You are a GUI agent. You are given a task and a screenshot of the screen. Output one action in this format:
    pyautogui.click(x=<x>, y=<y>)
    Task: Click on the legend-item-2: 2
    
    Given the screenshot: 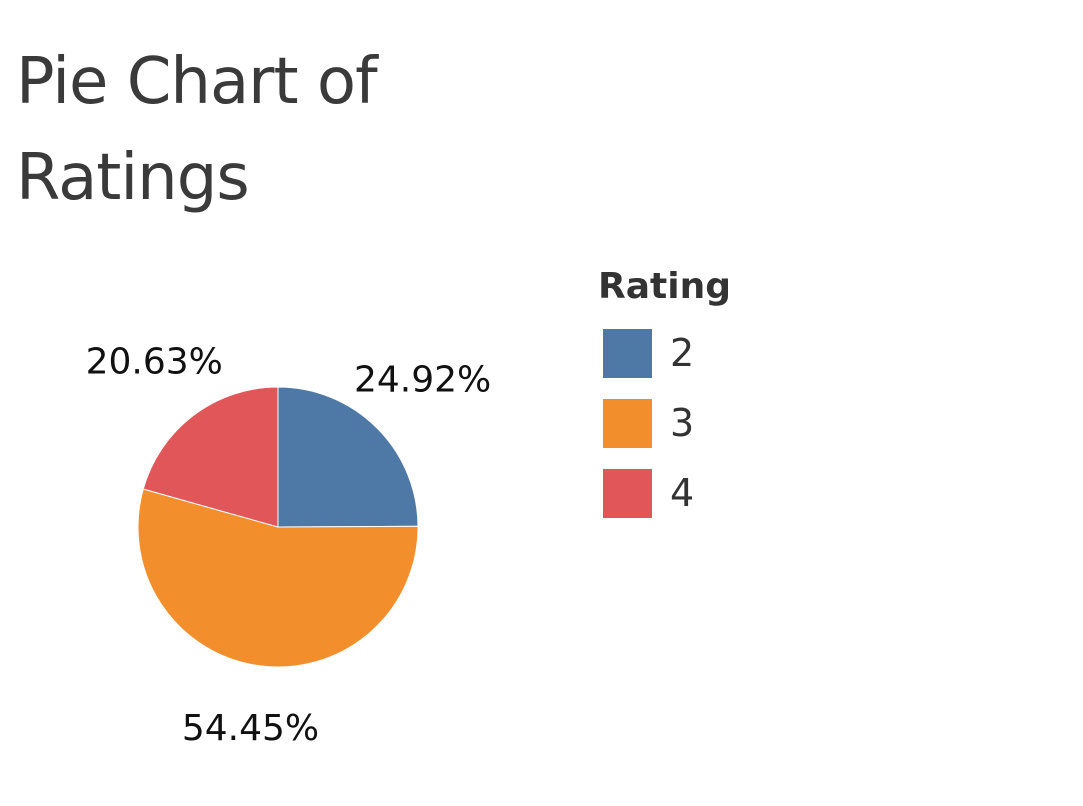 What is the action you would take?
    pyautogui.click(x=664, y=353)
    